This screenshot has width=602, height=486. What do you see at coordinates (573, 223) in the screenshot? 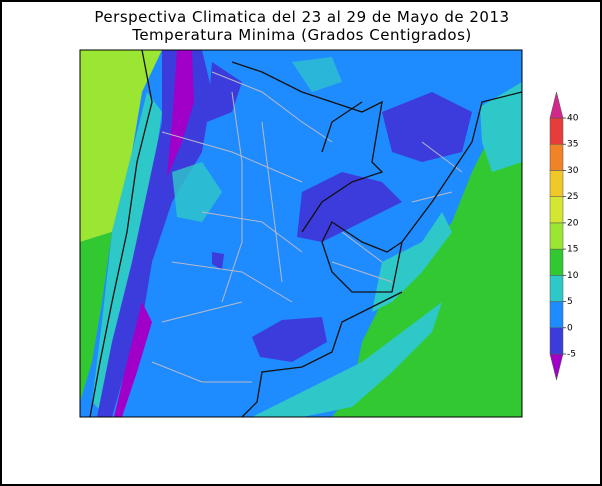
I see `colorbar-tick-label: 20` at bounding box center [573, 223].